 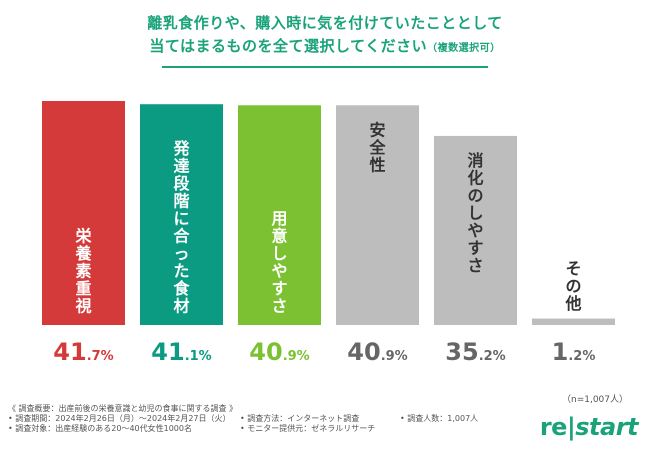 What do you see at coordinates (83, 236) in the screenshot?
I see `category-label-char: 栄` at bounding box center [83, 236].